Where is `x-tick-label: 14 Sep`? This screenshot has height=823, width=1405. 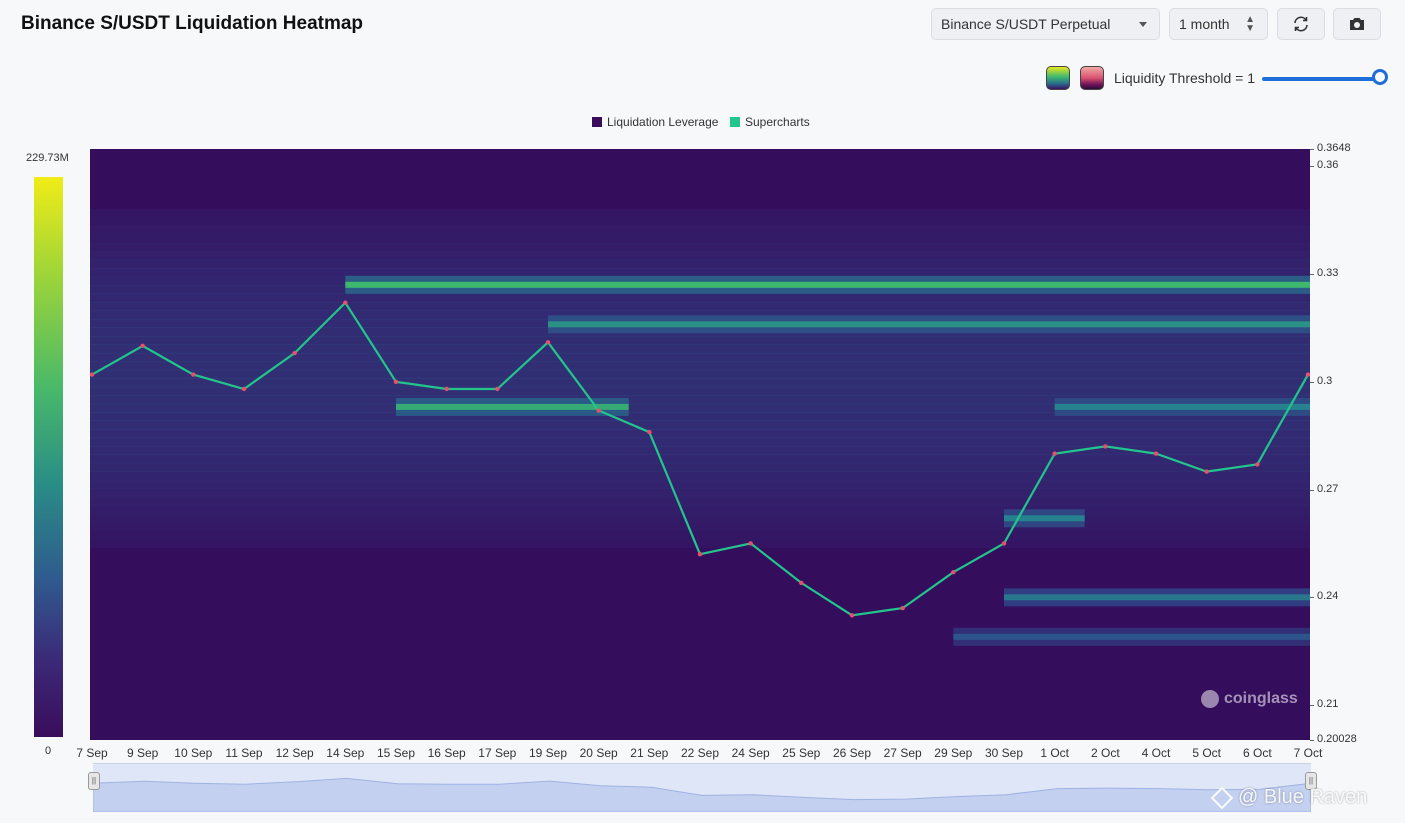 x-tick-label: 14 Sep is located at coordinates (345, 753).